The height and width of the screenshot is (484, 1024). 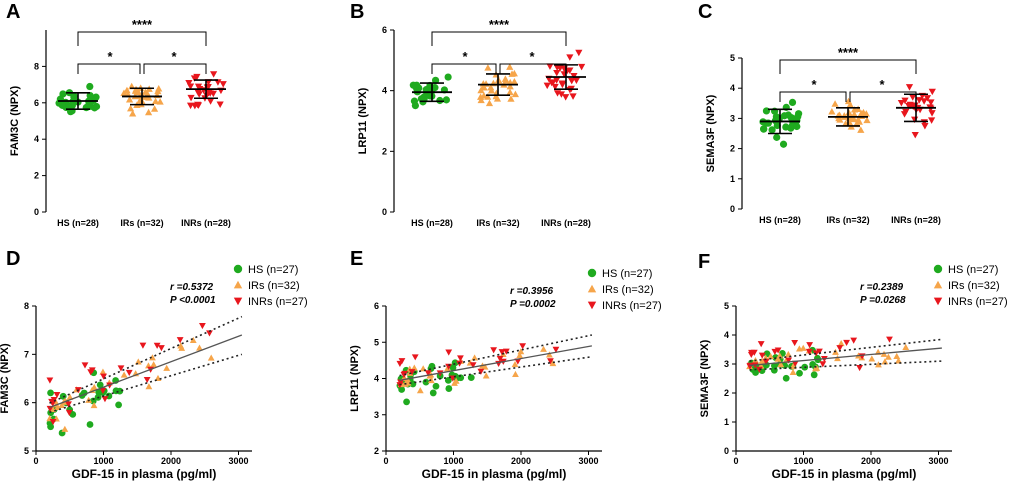 What do you see at coordinates (206, 223) in the screenshot?
I see `x-tick-label: INRs (n=28)` at bounding box center [206, 223].